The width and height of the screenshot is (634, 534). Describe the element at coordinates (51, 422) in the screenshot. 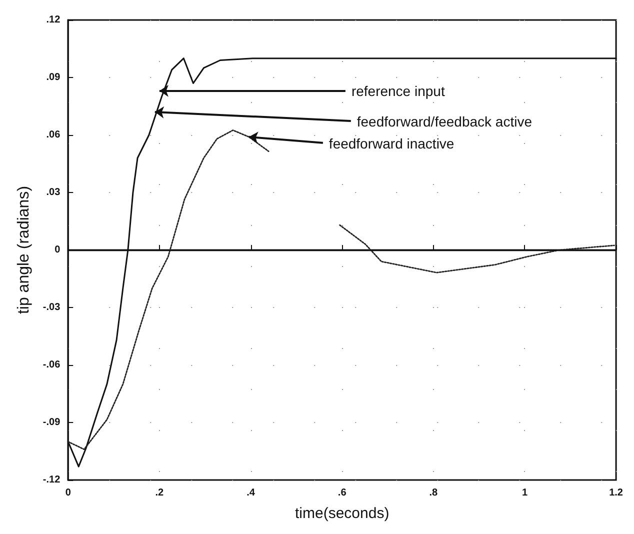

I see `y-tick-label: -.09` at that location.